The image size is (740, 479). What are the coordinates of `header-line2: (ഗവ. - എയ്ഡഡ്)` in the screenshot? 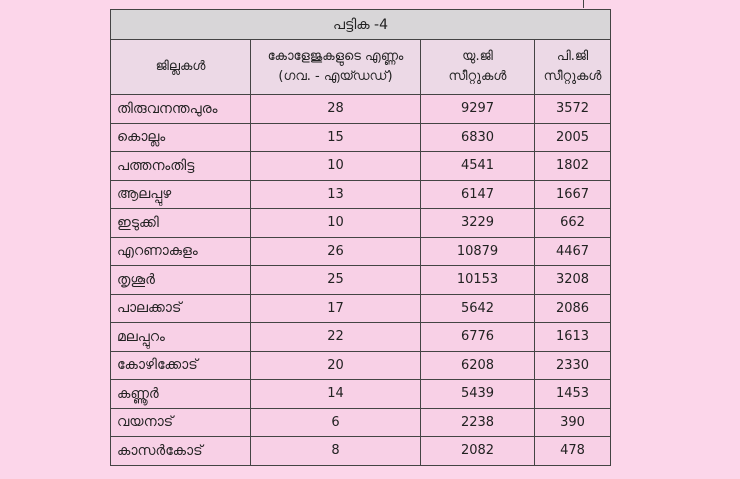 It's located at (335, 76).